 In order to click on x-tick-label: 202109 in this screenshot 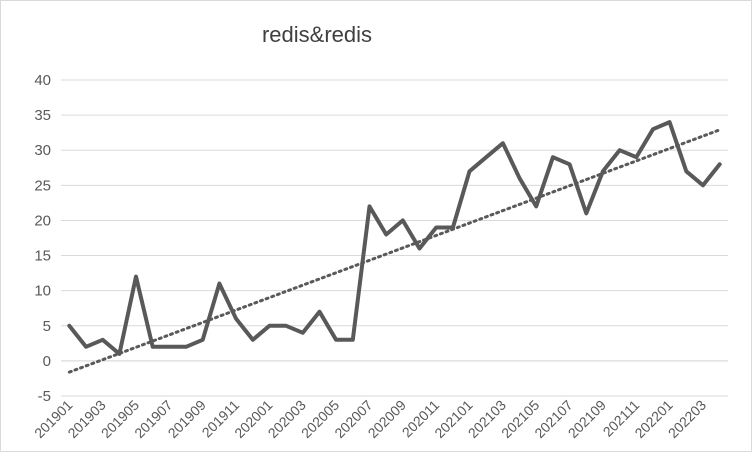, I will do `click(587, 419)`.